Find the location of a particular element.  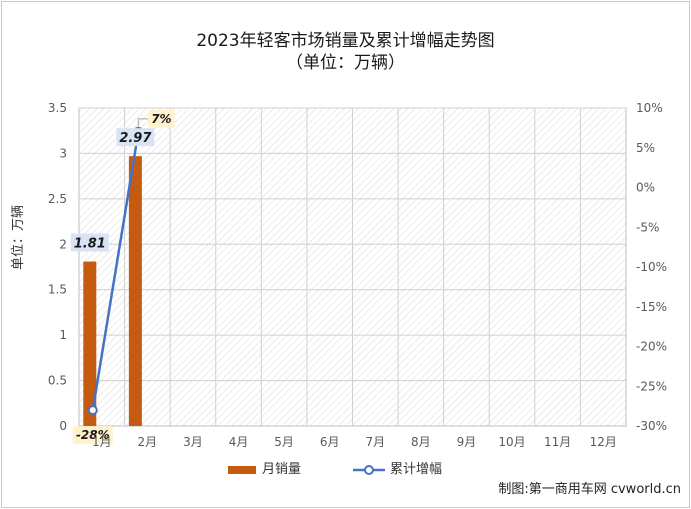

line-label-leader is located at coordinates (143, 122).